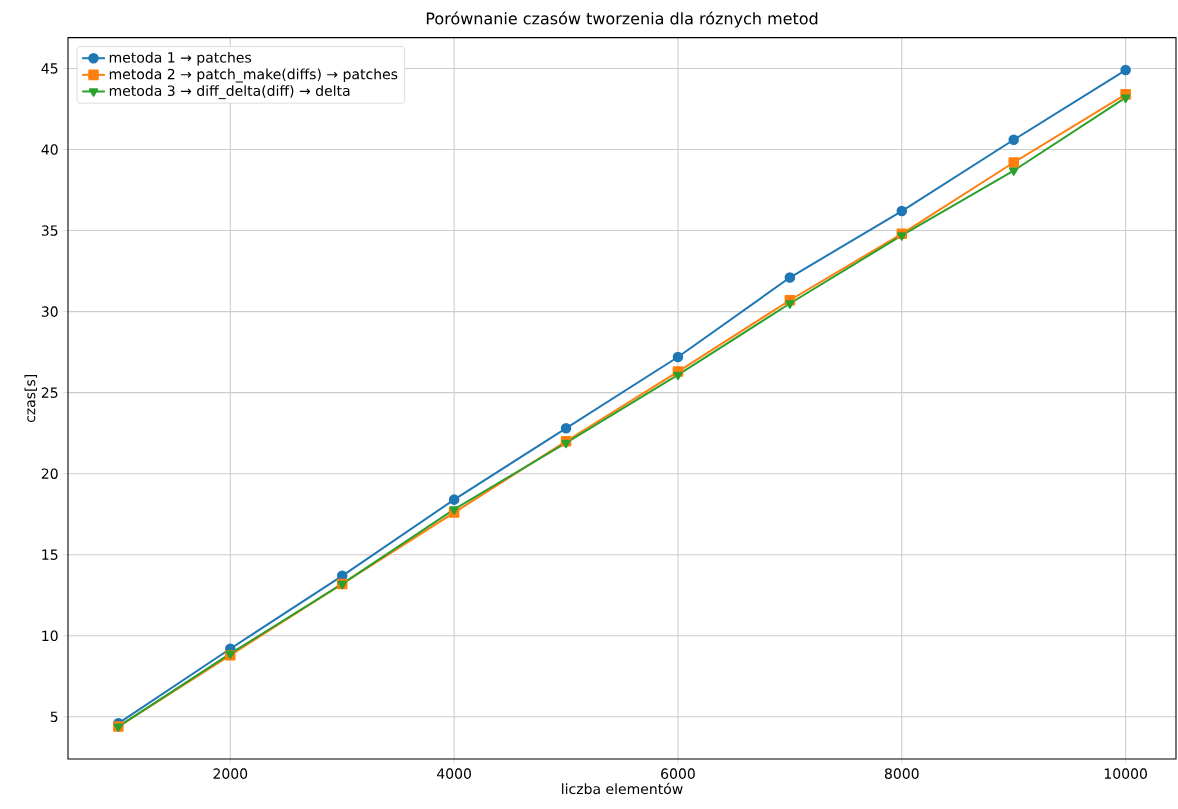 This screenshot has width=1178, height=809. What do you see at coordinates (1125, 773) in the screenshot?
I see `x-tick-label: 10000` at bounding box center [1125, 773].